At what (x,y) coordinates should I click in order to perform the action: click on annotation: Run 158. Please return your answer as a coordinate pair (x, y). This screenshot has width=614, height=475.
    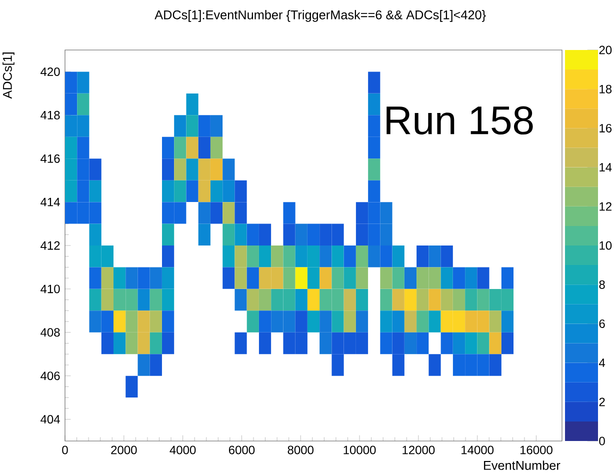
    Looking at the image, I should click on (459, 120).